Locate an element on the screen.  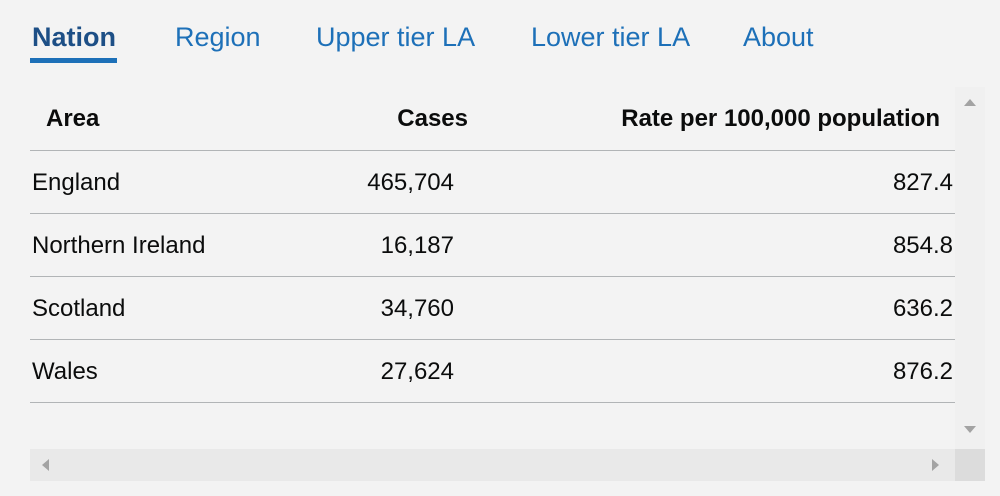
table-row: Northern Ireland 16,187 854.8 is located at coordinates (493, 245).